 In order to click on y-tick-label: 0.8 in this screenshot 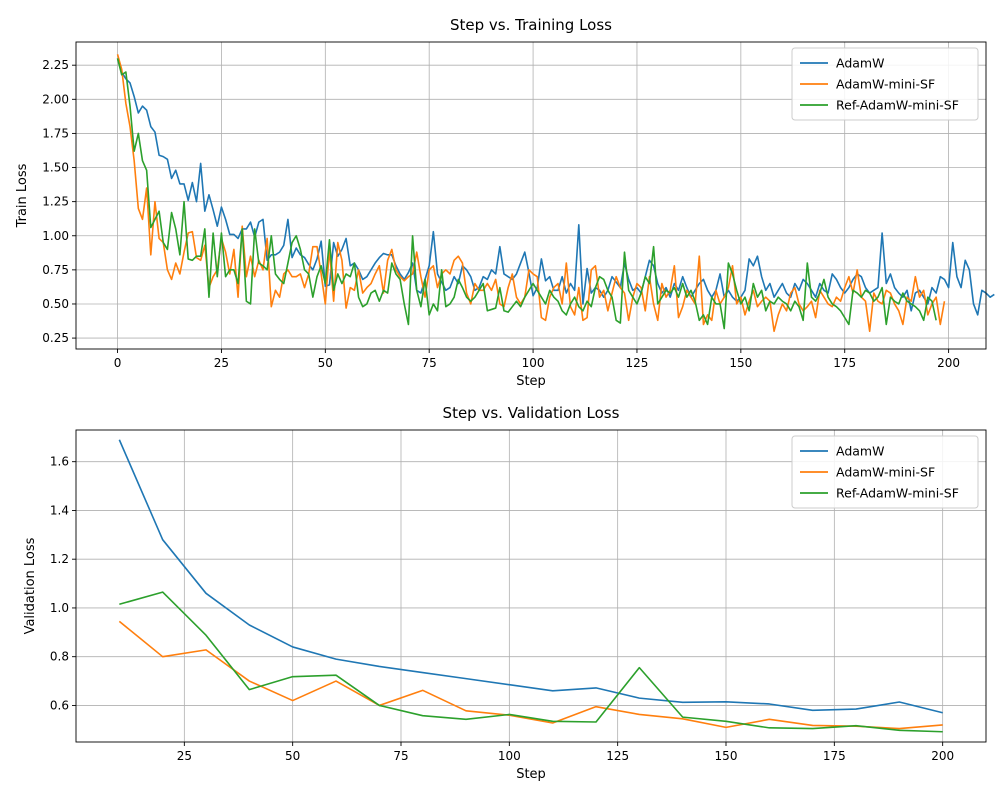, I will do `click(59, 657)`.